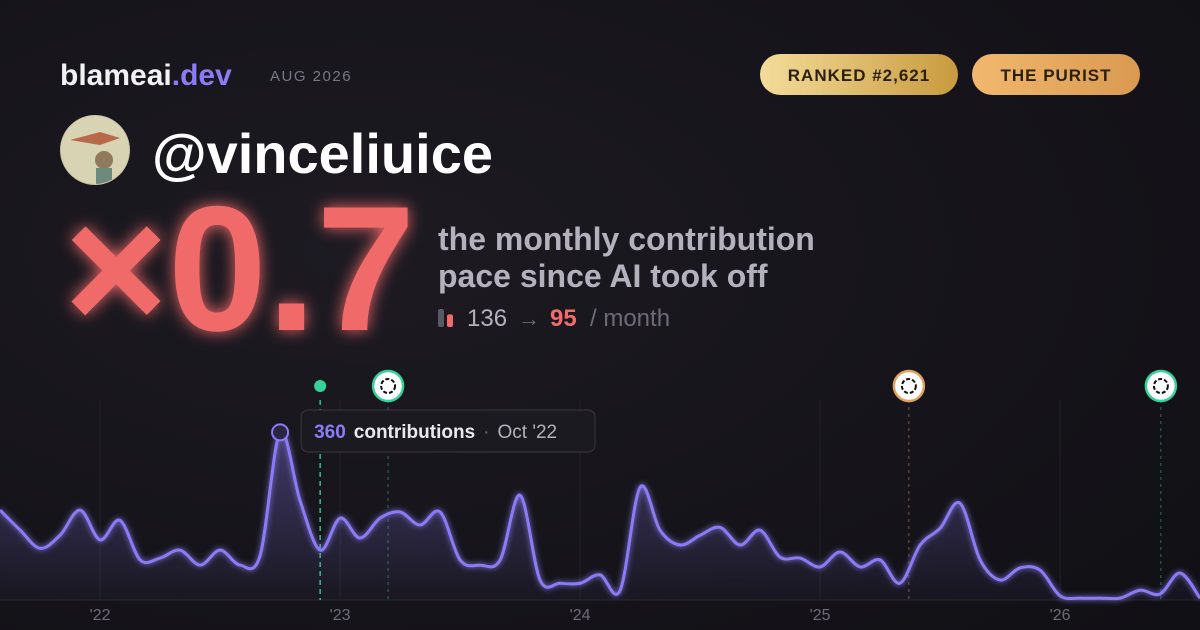 This screenshot has height=630, width=1200. What do you see at coordinates (116, 75) in the screenshot?
I see `brand-name: blameai` at bounding box center [116, 75].